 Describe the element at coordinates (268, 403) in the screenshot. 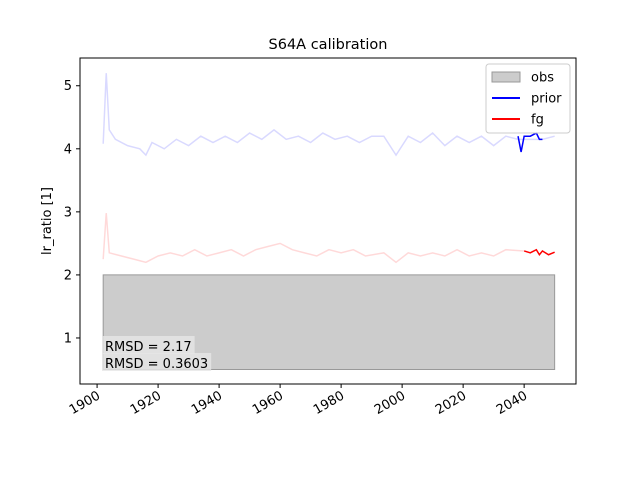

I see `x-tick-label: 1960` at that location.